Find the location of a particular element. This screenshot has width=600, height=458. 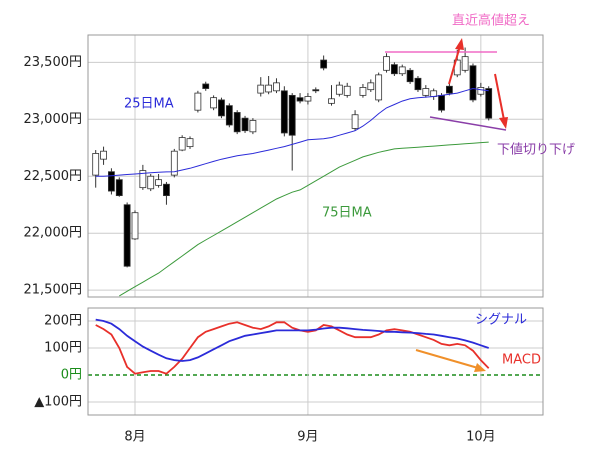

macd-arrow-head is located at coordinates (480, 367).